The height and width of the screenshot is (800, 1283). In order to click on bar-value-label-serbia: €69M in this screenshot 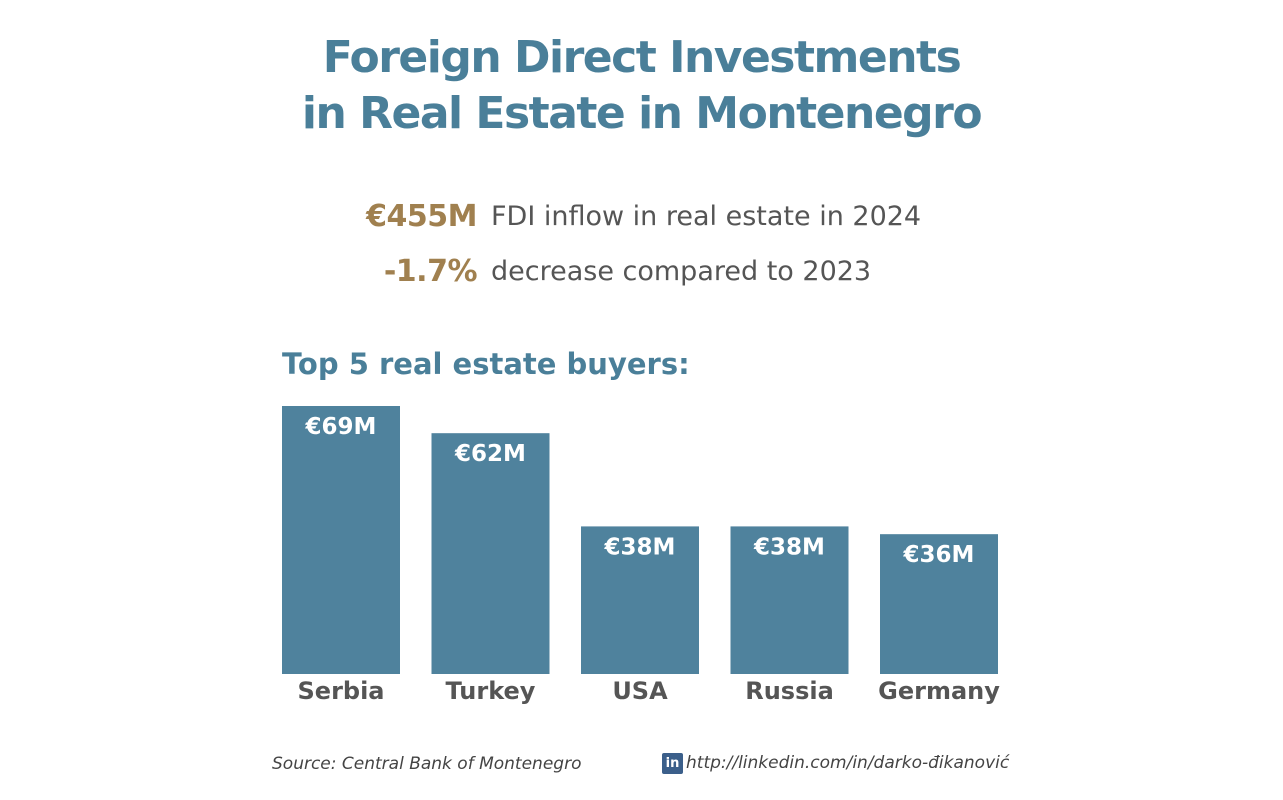, I will do `click(341, 427)`.